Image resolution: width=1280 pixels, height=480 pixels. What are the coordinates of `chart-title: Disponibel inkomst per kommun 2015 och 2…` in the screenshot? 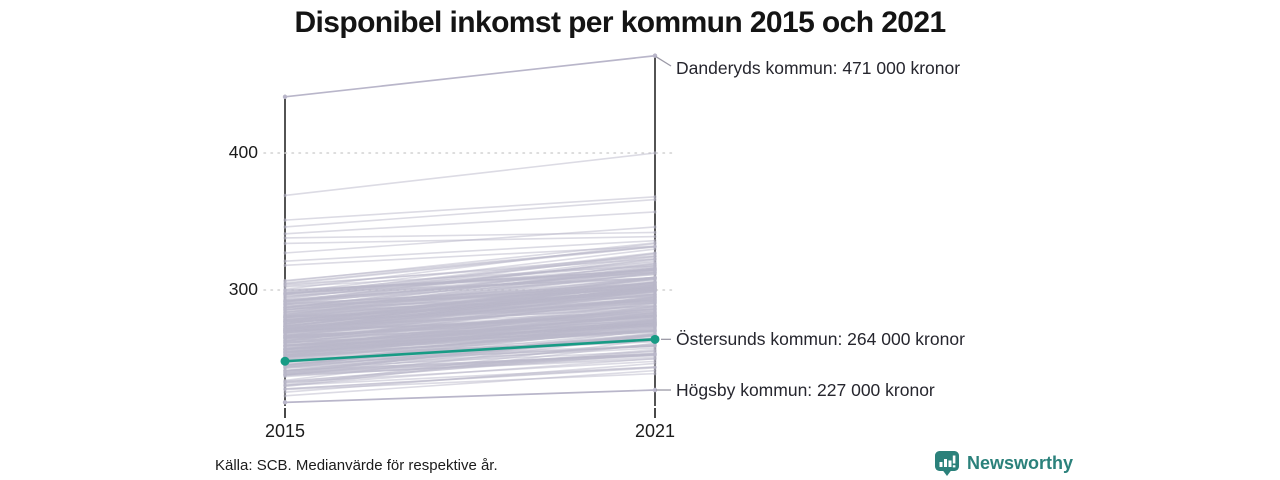 It's located at (620, 22).